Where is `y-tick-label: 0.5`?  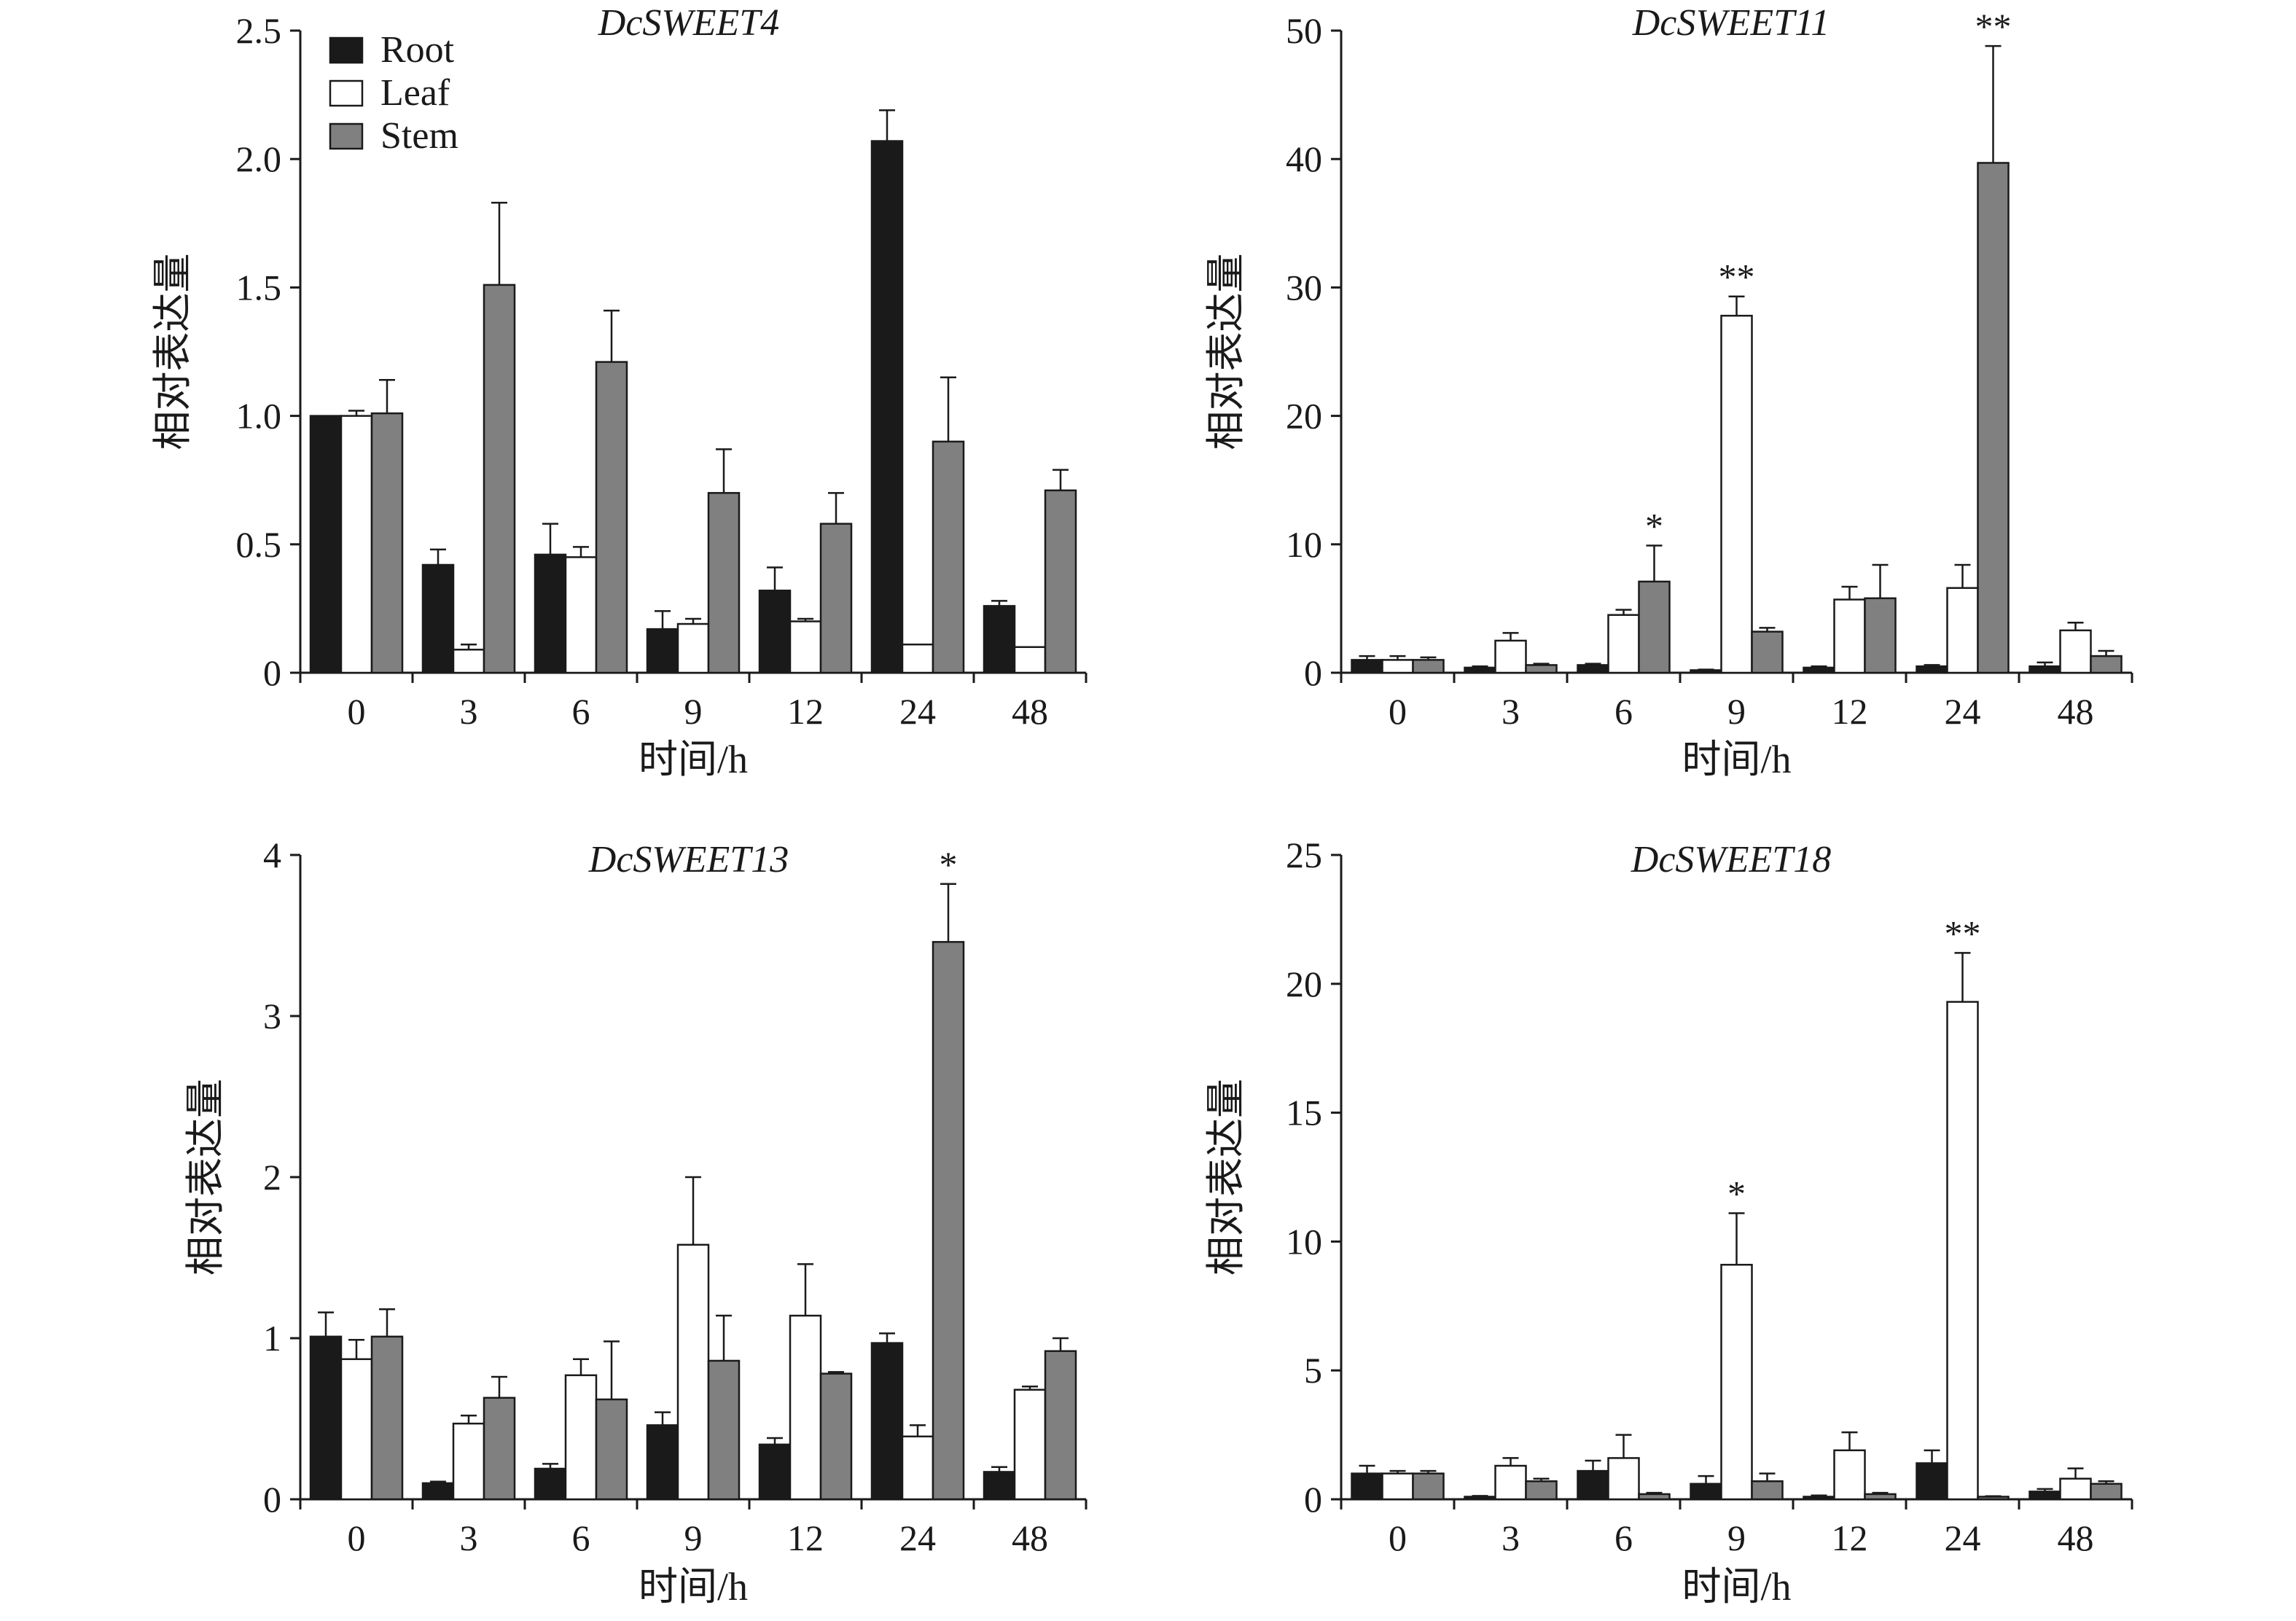 y-tick-label: 0.5 is located at coordinates (259, 544).